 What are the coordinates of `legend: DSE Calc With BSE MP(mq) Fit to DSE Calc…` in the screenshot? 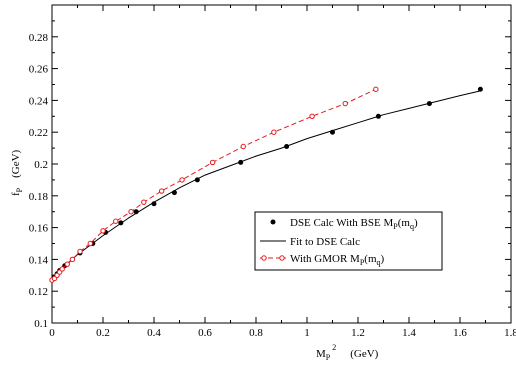 It's located at (348, 241).